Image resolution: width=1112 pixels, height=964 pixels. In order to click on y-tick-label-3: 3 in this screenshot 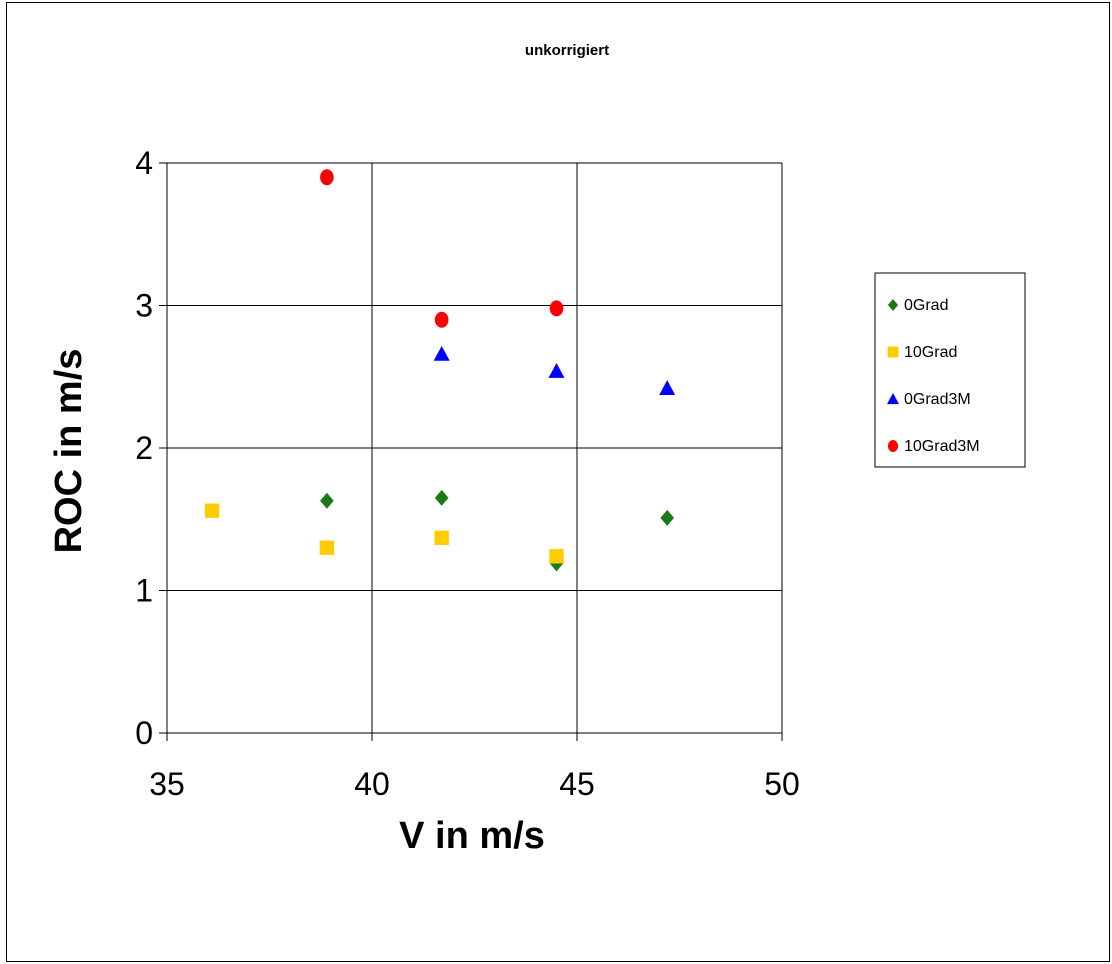, I will do `click(144, 306)`.